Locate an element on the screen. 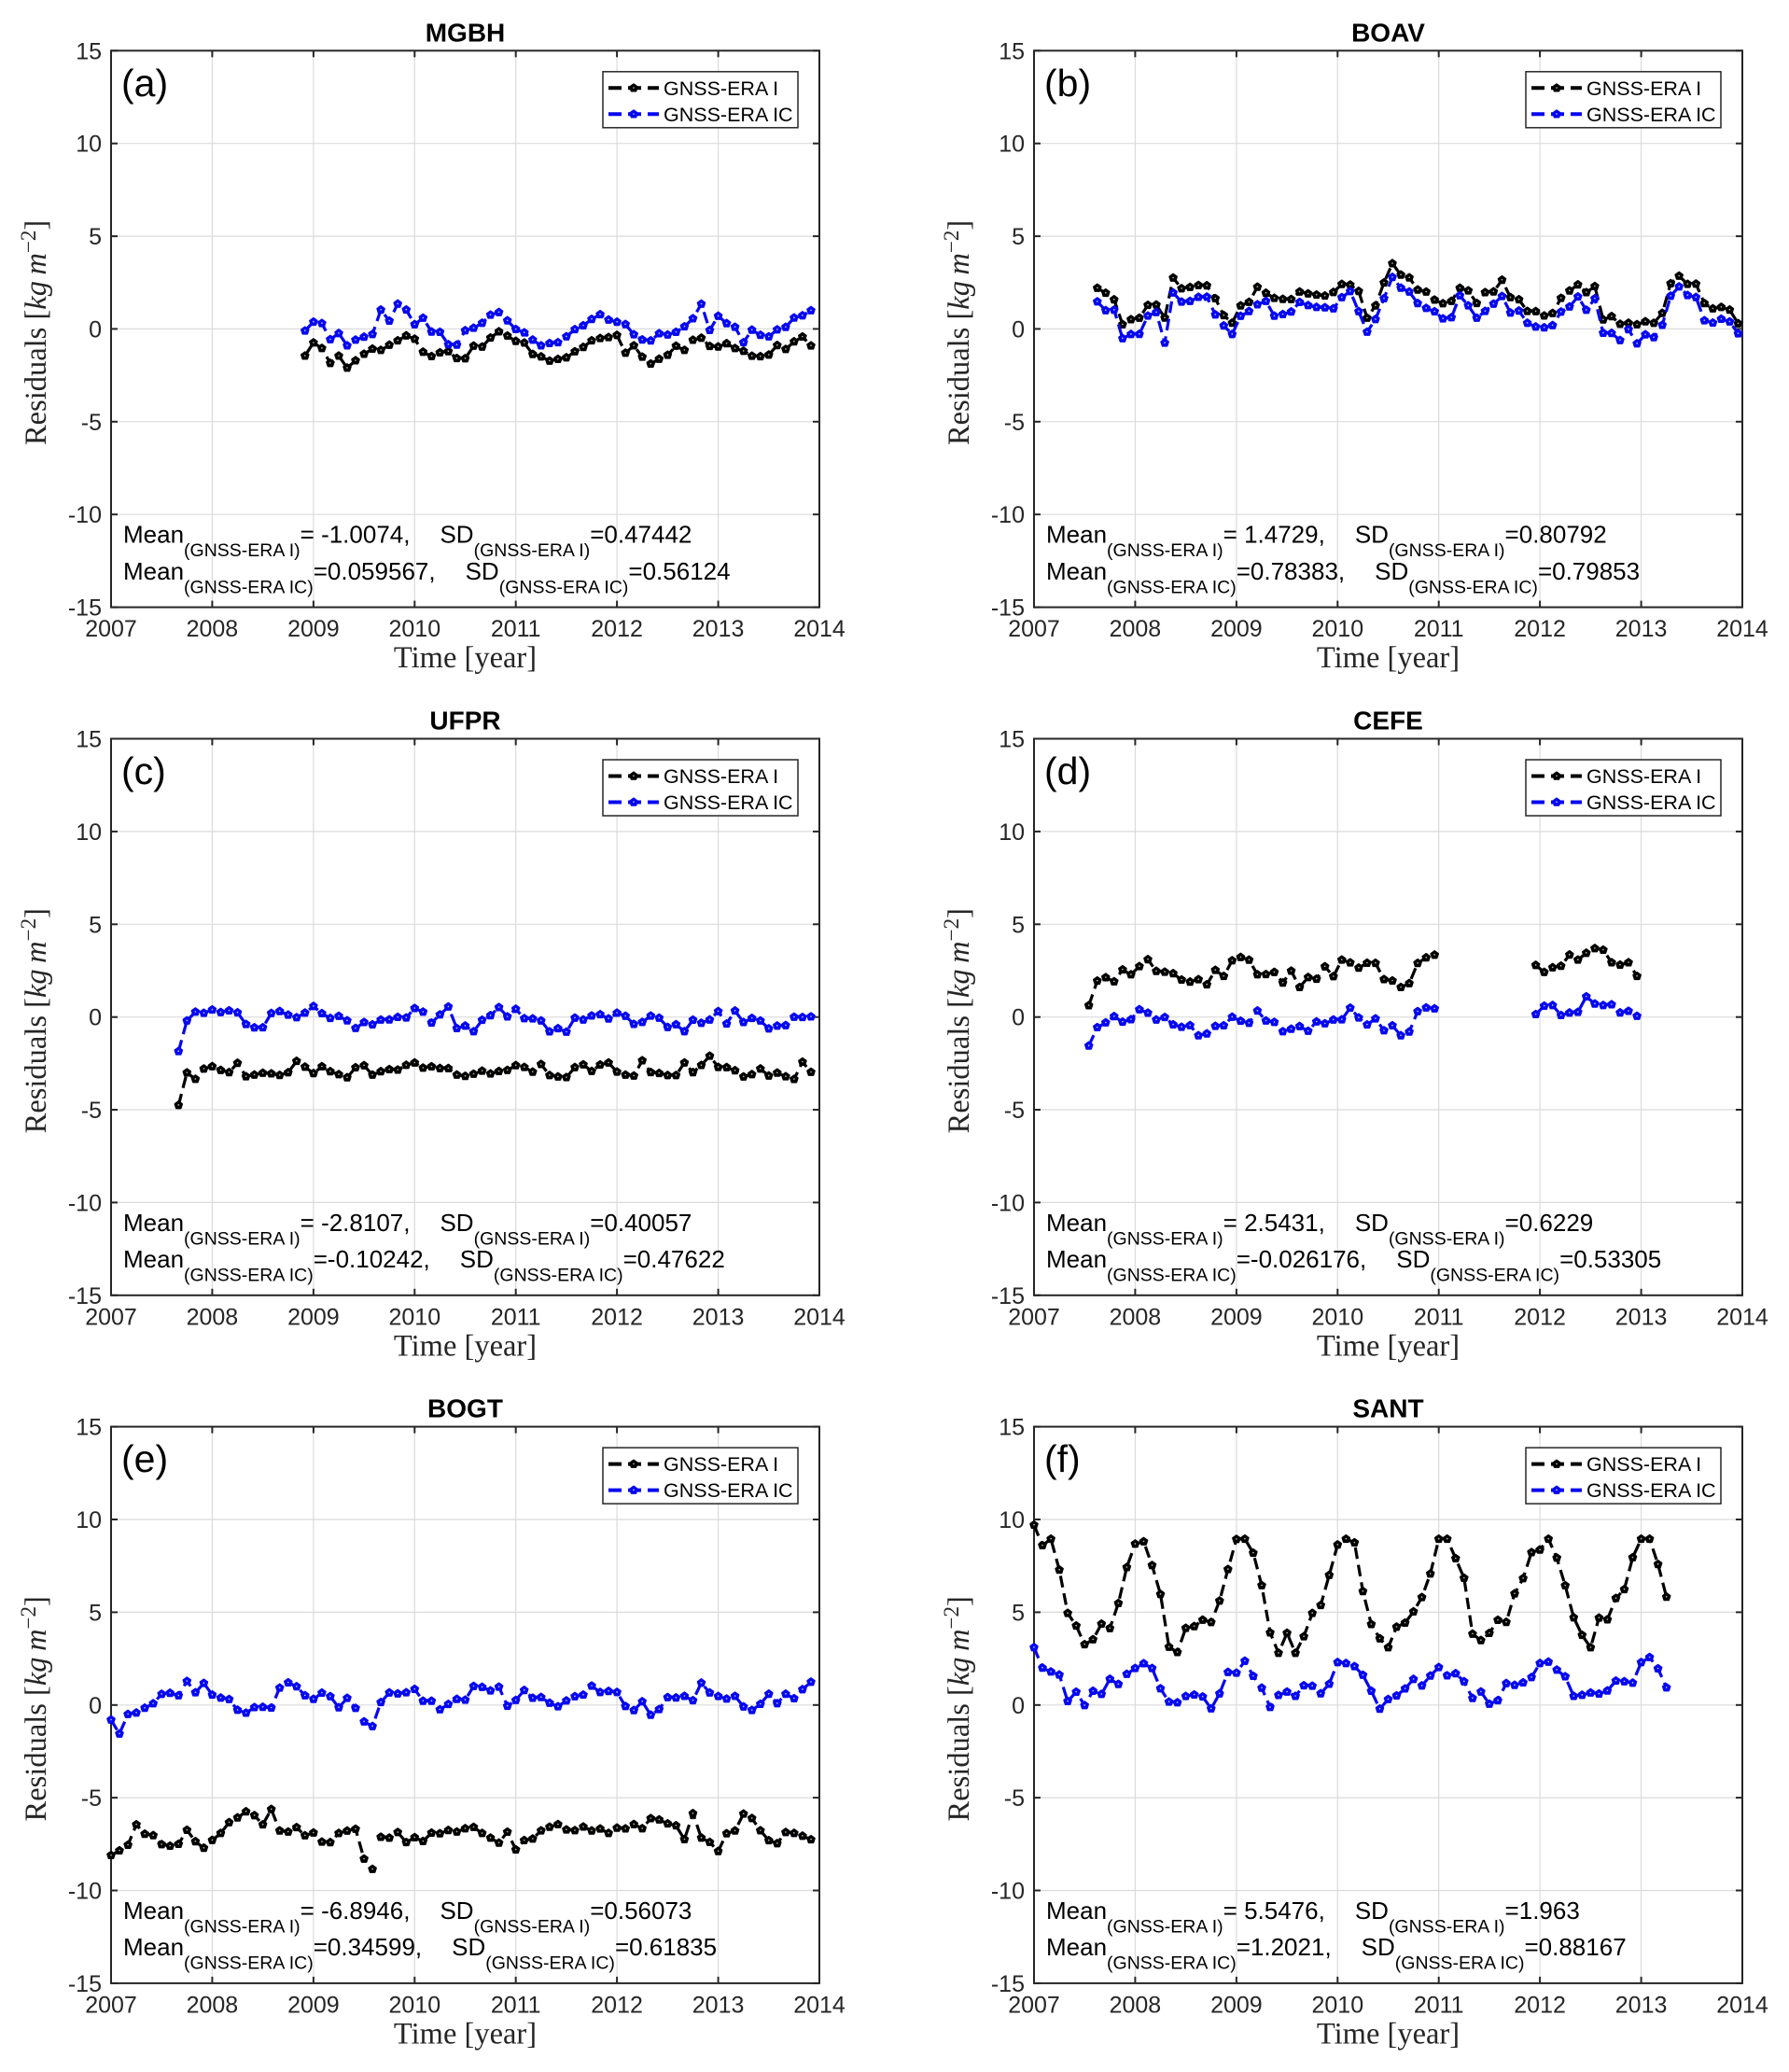  svg-text: (f) is located at coordinates (1062, 1458).